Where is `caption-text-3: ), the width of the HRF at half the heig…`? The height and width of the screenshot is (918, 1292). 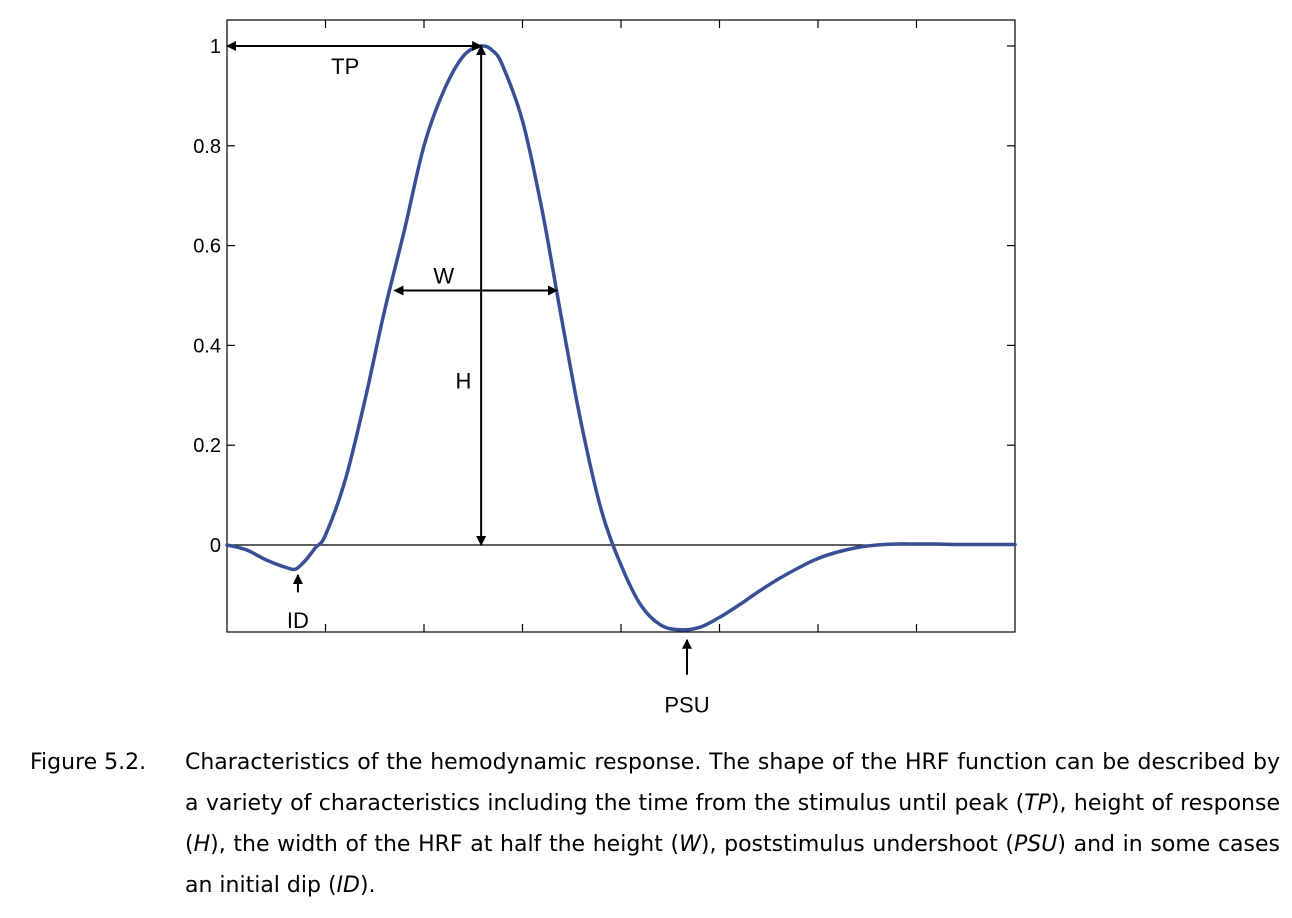
caption-text-3: ), the width of the HRF at half the heig… is located at coordinates (445, 844).